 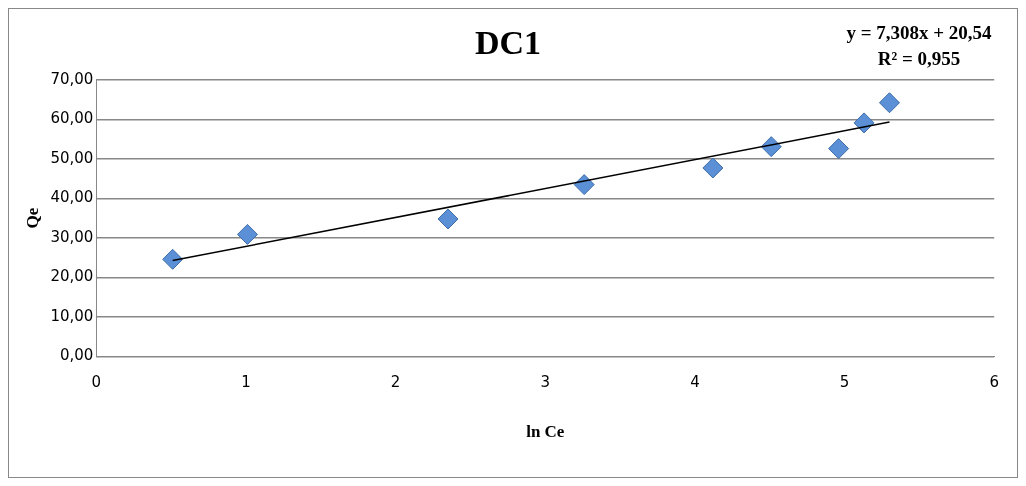 I want to click on text: y = 7,308x + 20,54, so click(x=919, y=32).